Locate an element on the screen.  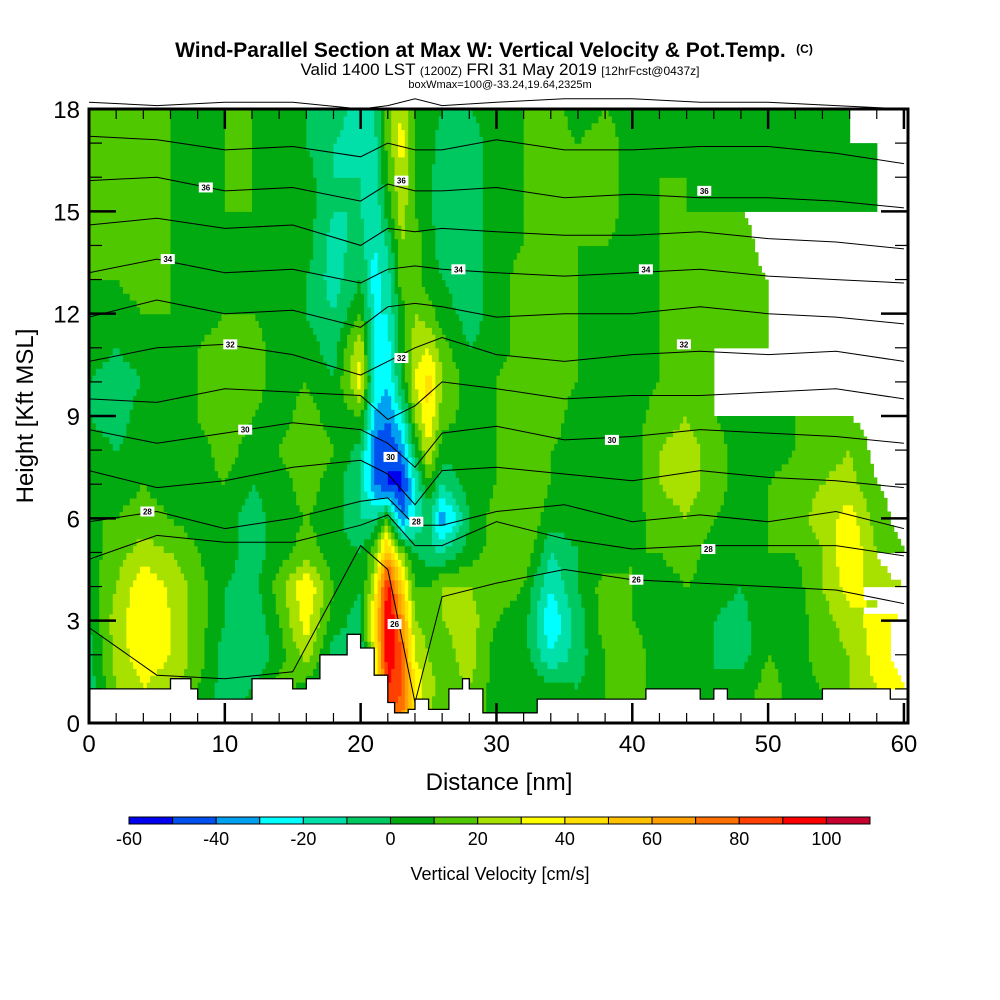
isentrope-label: 28 is located at coordinates (708, 549).